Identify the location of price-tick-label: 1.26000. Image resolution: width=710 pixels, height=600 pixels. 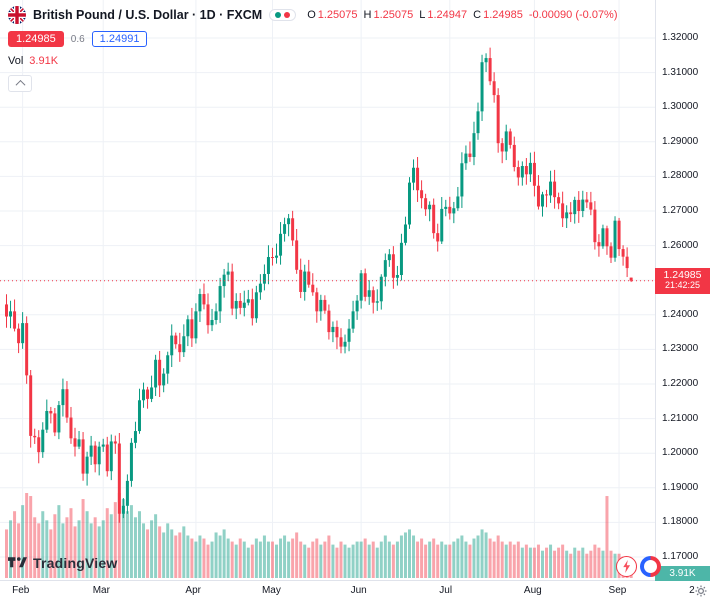
(680, 245).